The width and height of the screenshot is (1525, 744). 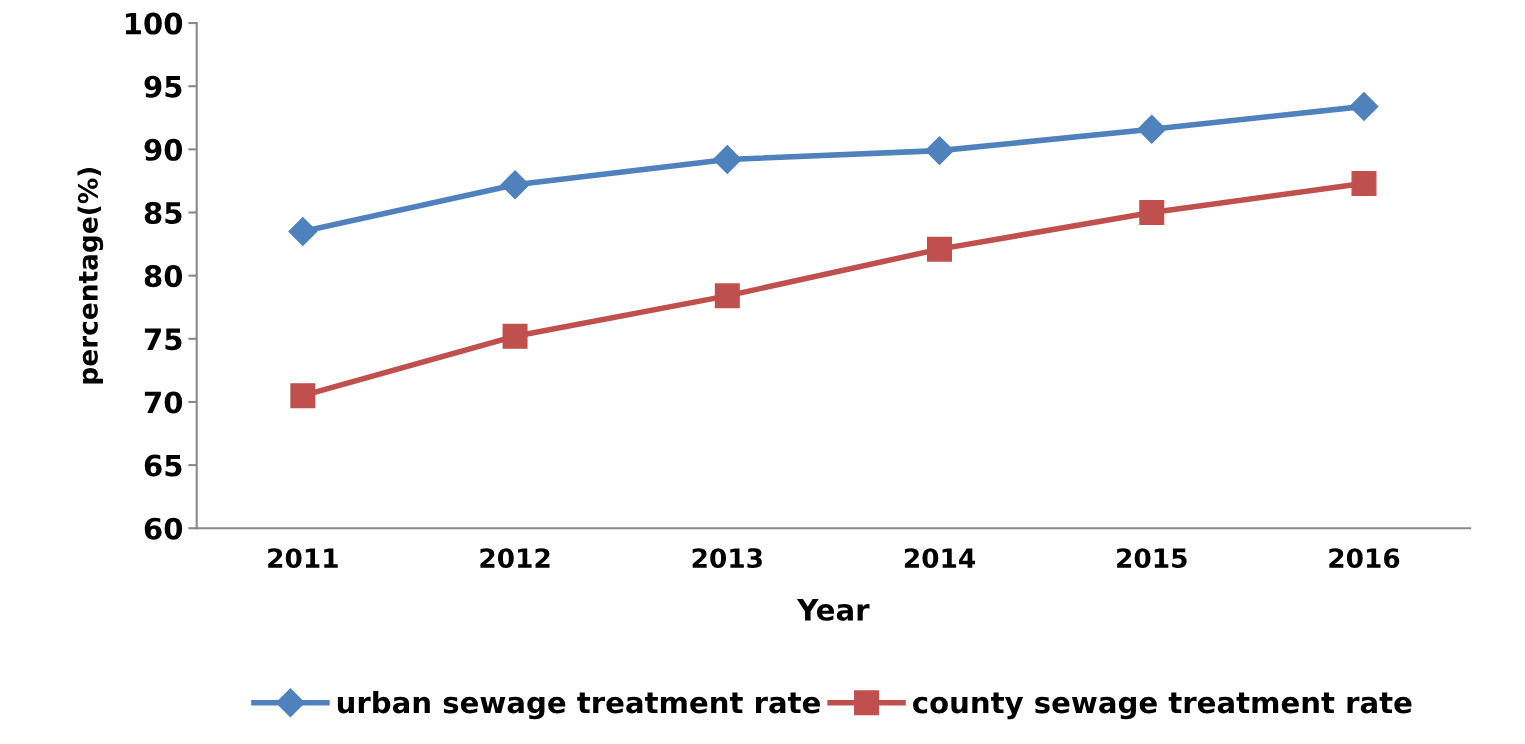 I want to click on y-tick-label: 65, so click(x=163, y=465).